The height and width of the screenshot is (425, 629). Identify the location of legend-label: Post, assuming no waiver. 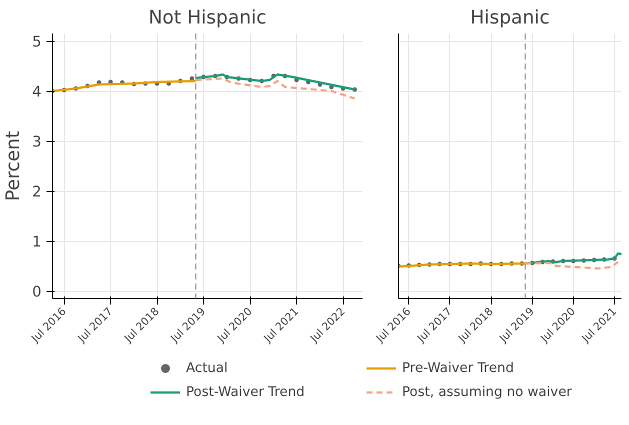
(487, 392).